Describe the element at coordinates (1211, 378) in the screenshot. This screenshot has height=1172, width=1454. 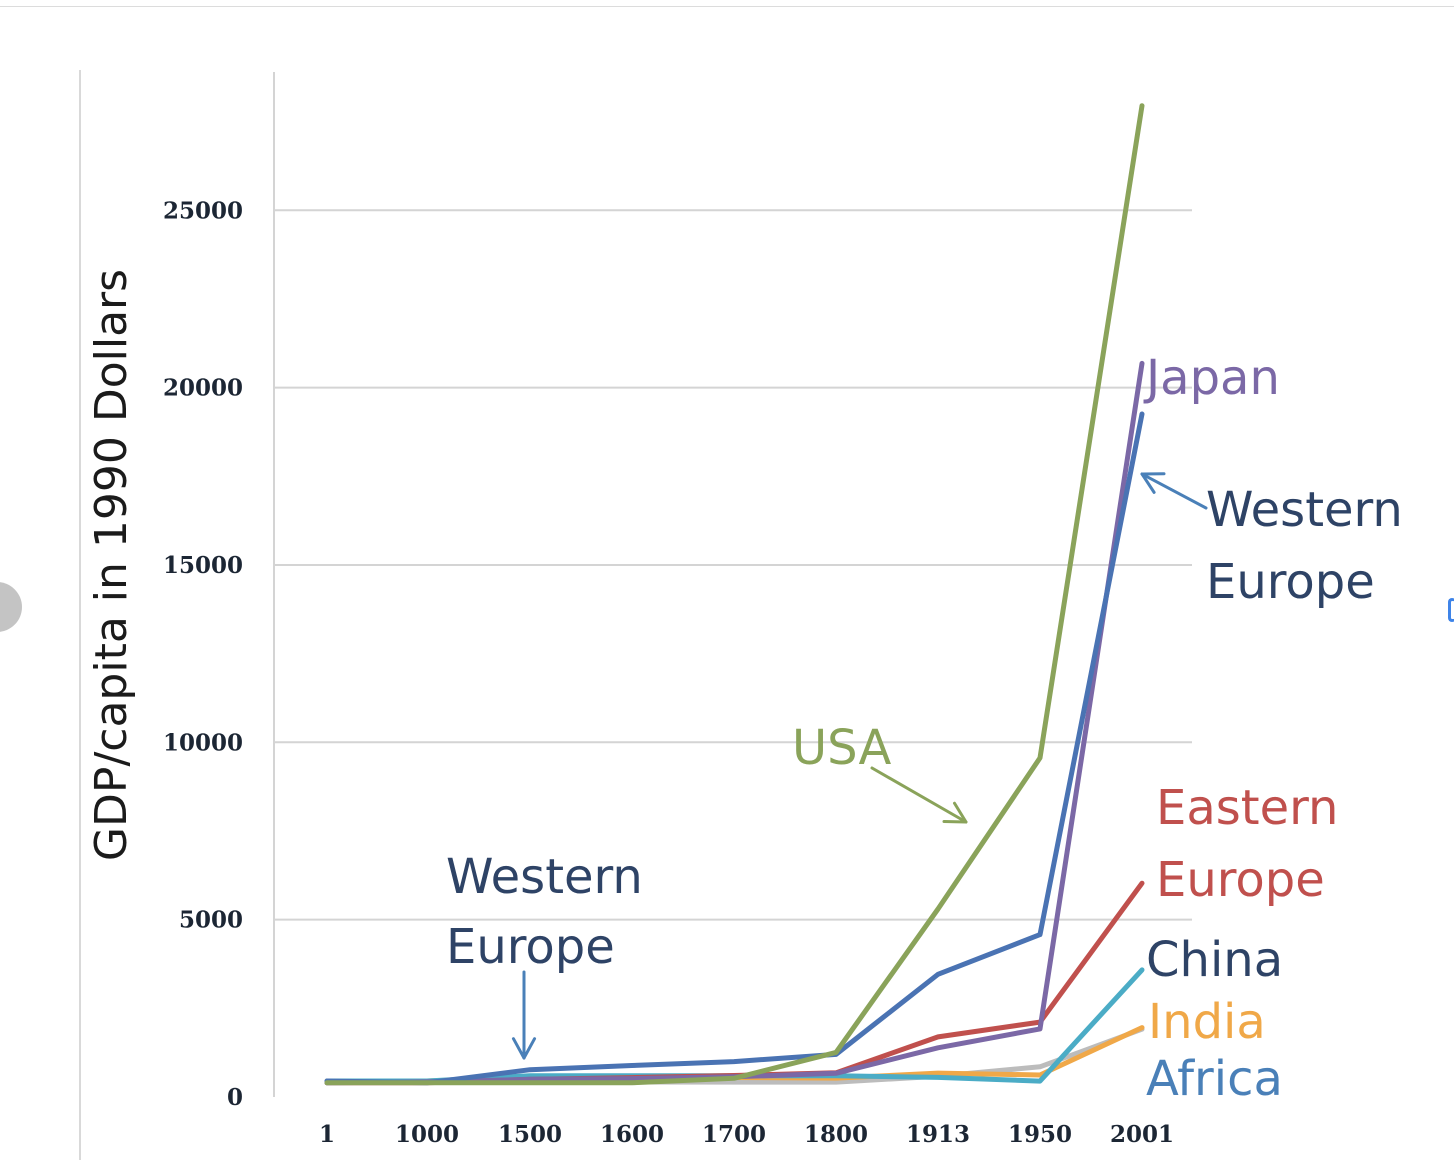
I see `label-japan: Japan` at that location.